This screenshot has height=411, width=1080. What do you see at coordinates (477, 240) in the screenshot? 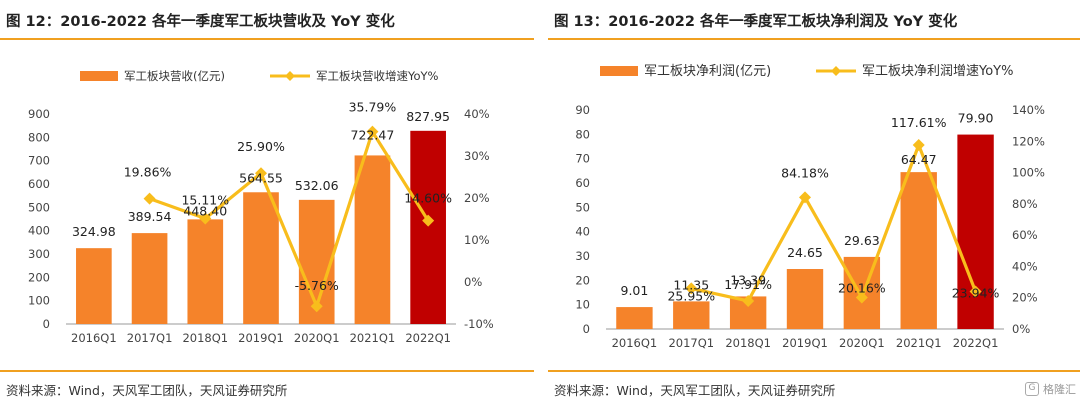
I see `right-axis-tick-label: 10%` at bounding box center [477, 240].